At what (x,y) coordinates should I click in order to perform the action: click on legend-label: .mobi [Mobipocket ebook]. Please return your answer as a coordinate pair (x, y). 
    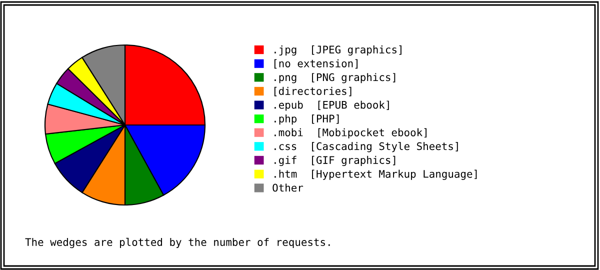
    Looking at the image, I should click on (350, 133).